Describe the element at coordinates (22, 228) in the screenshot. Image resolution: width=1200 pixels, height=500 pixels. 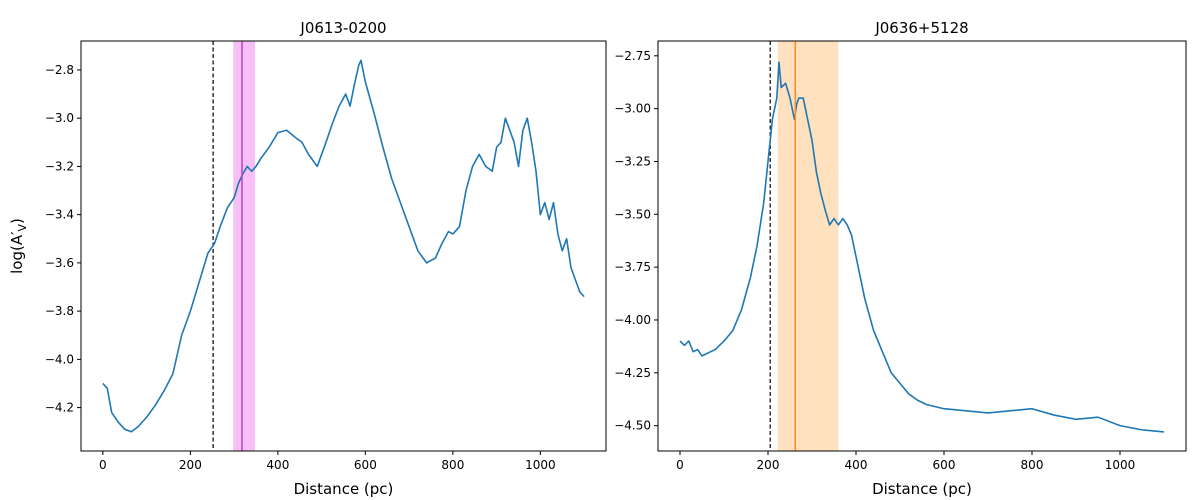
I see `left-y-axis-label-sub: V` at that location.